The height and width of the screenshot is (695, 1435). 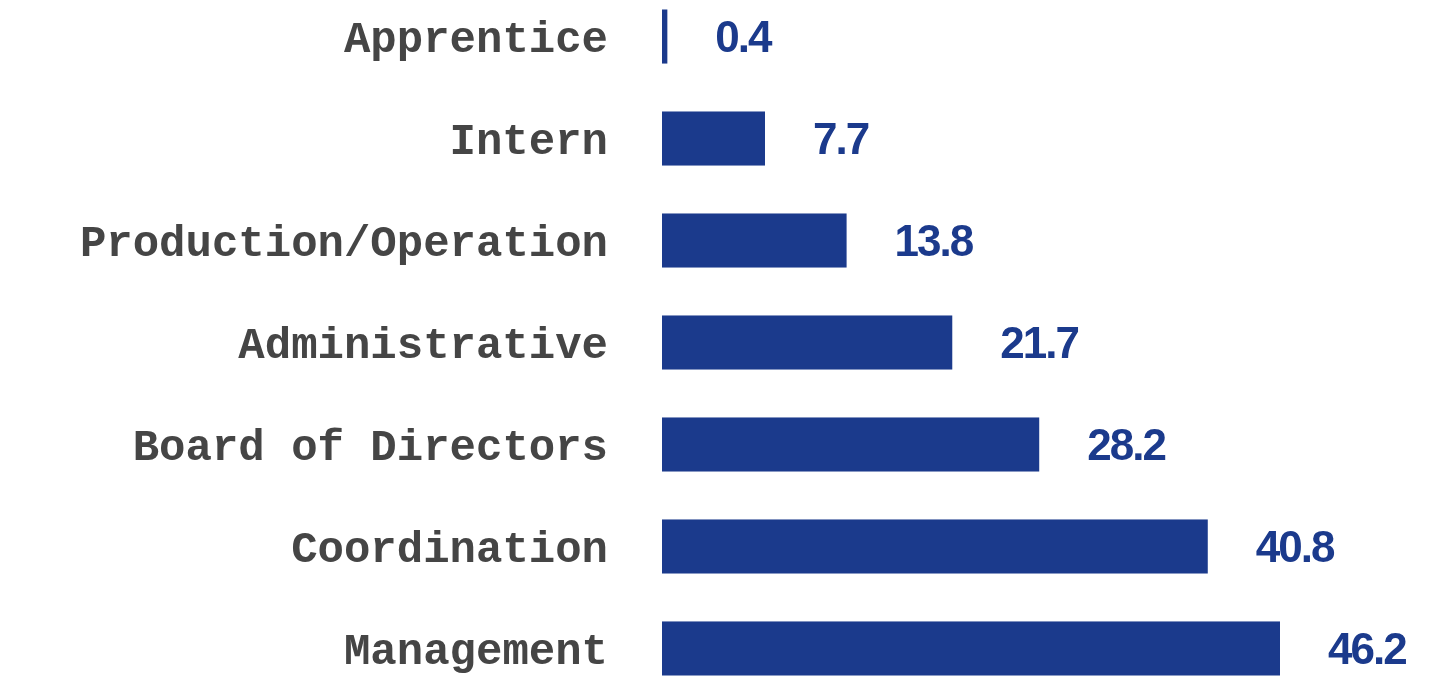 What do you see at coordinates (1039, 342) in the screenshot?
I see `data-label: 21.7` at bounding box center [1039, 342].